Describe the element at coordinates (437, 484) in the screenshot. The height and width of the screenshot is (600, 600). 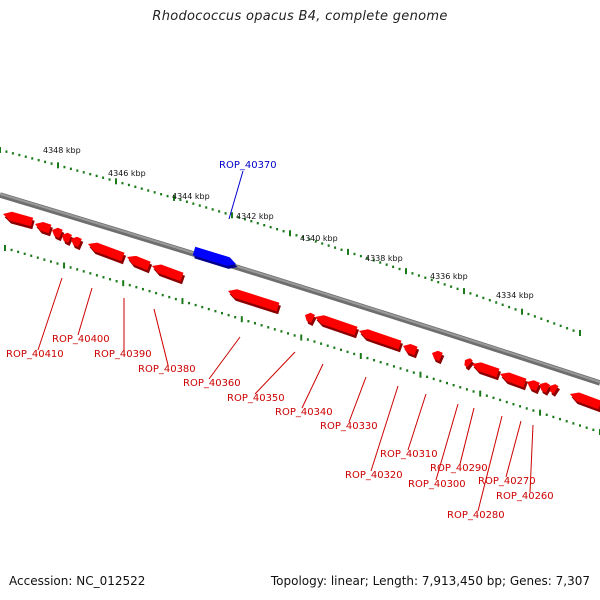
I see `gene-label: ROP_40300` at that location.